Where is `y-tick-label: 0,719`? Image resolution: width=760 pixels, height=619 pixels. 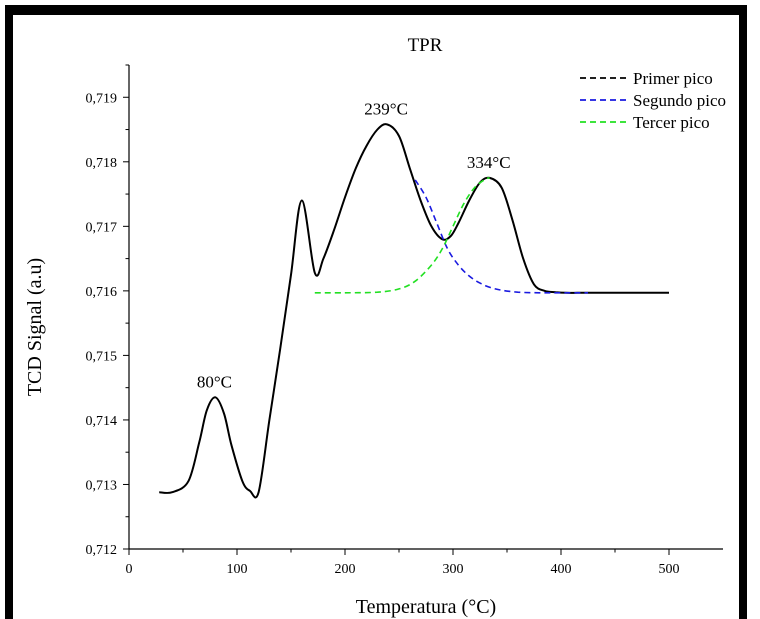 y-tick-label: 0,719 is located at coordinates (102, 98).